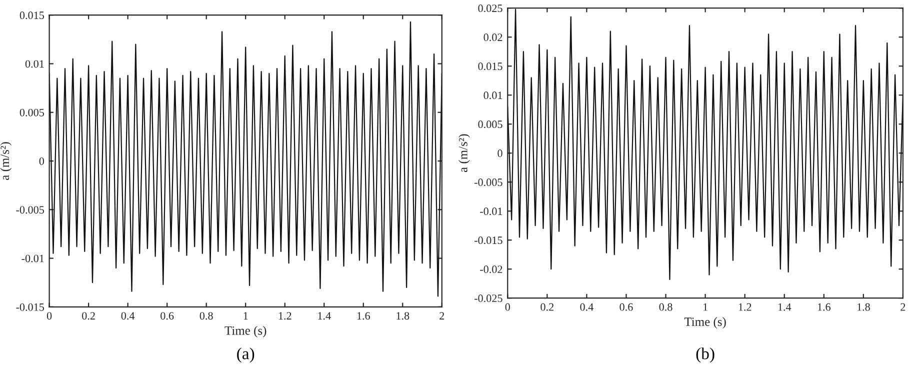  What do you see at coordinates (488, 298) in the screenshot?
I see `y-tick-label: -0.025` at bounding box center [488, 298].